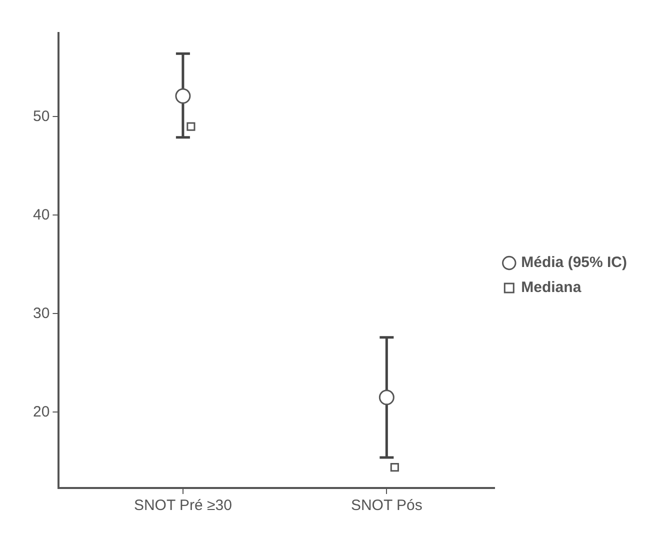  I want to click on y-tick-label: 30, so click(41, 313).